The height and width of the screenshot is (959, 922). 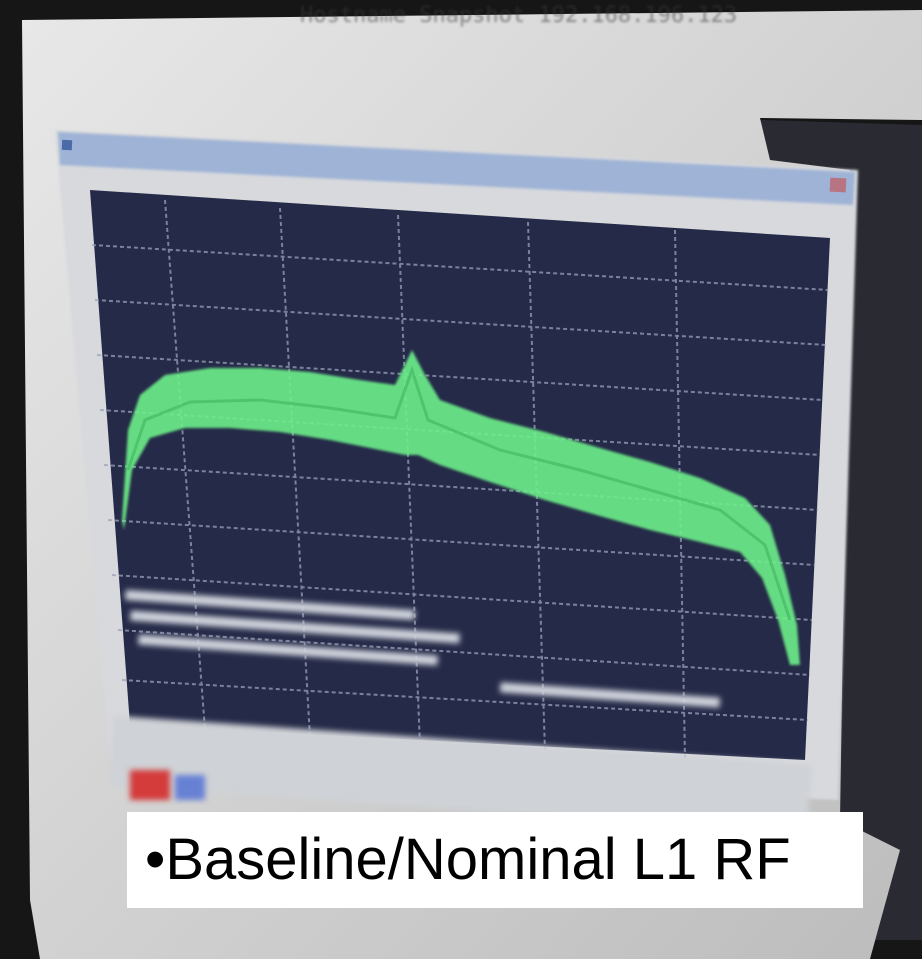 I want to click on window-title-bar, so click(x=456, y=168).